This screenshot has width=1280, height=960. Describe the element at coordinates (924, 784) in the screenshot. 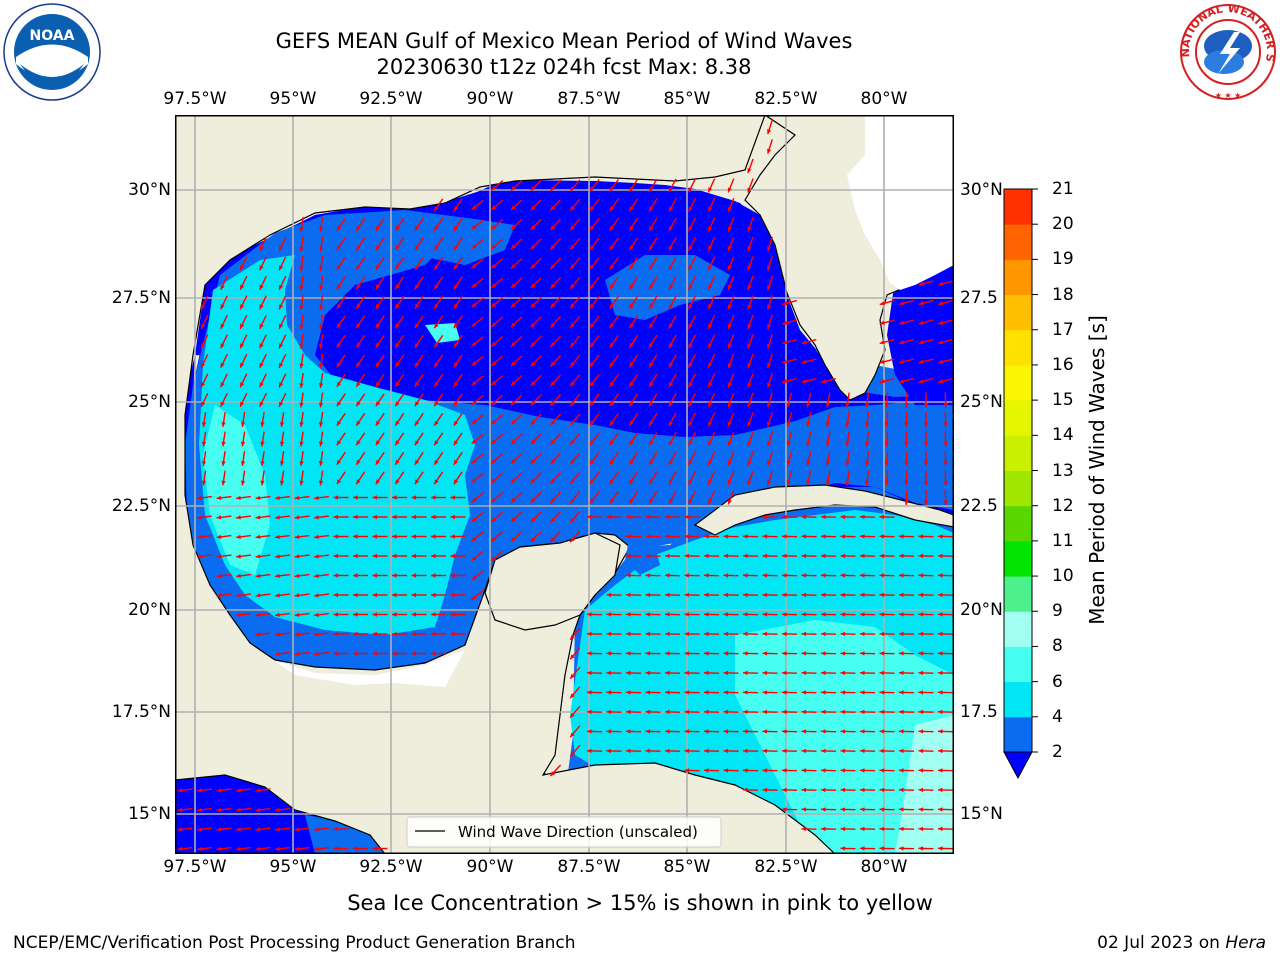

I see `wave-8-9s-caribbean` at that location.